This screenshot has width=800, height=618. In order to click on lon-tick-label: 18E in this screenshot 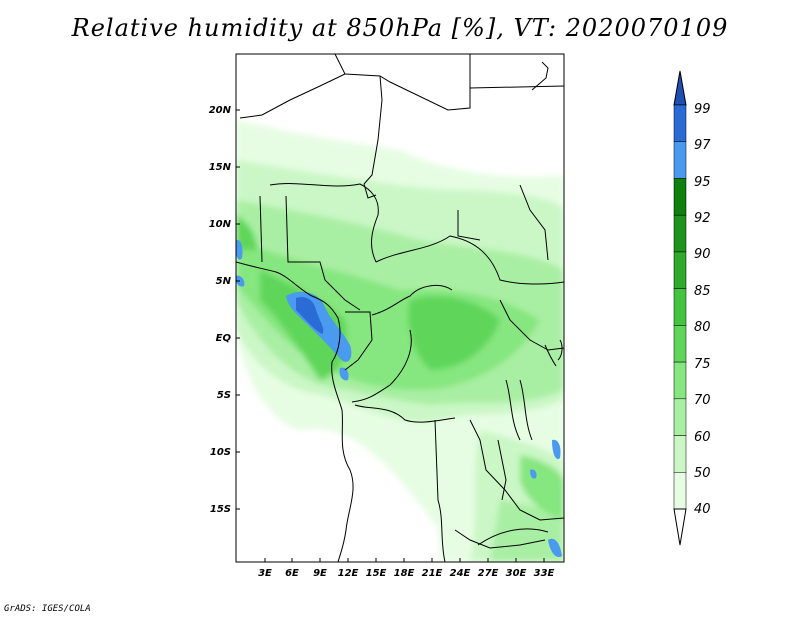, I will do `click(404, 573)`.